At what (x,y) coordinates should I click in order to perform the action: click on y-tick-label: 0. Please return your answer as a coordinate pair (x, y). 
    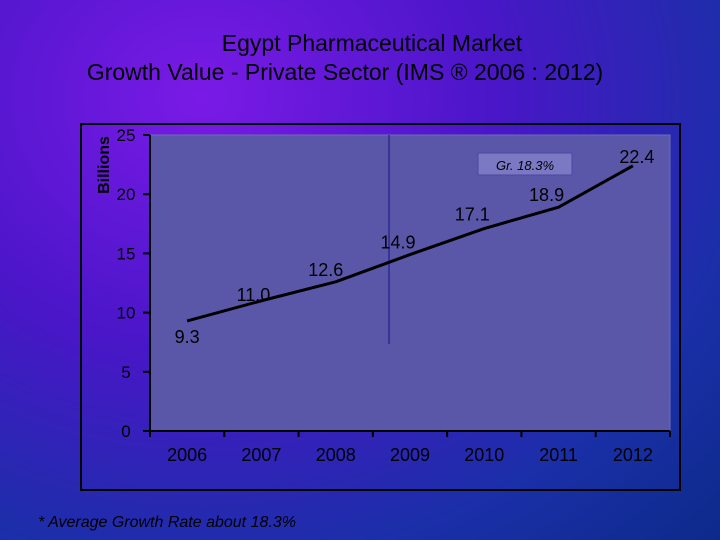
    Looking at the image, I should click on (125, 431).